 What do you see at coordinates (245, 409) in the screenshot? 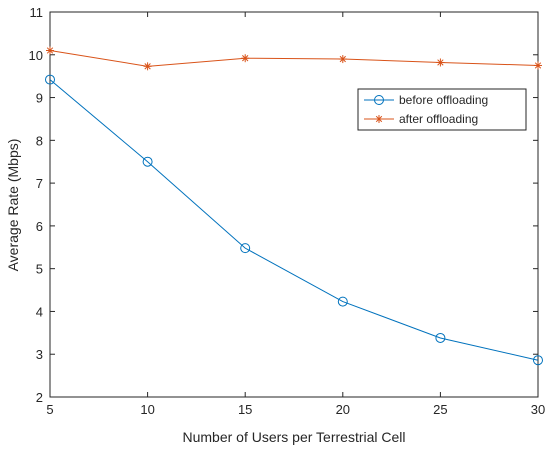
I see `x-tick-label: 15` at bounding box center [245, 409].